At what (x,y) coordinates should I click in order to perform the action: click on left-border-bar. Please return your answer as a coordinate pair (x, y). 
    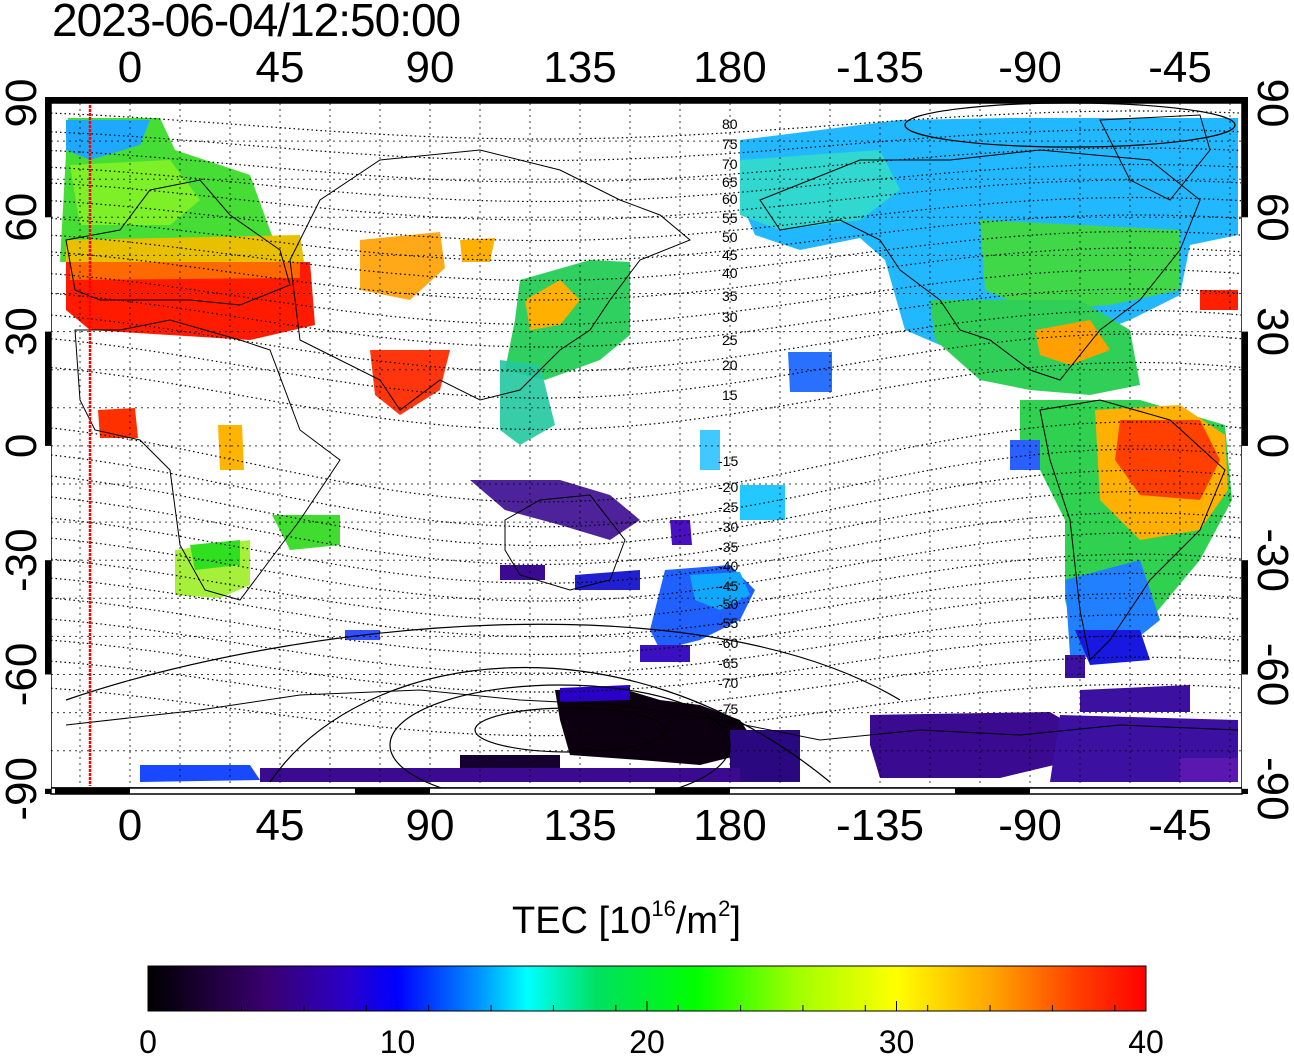
    Looking at the image, I should click on (48, 445).